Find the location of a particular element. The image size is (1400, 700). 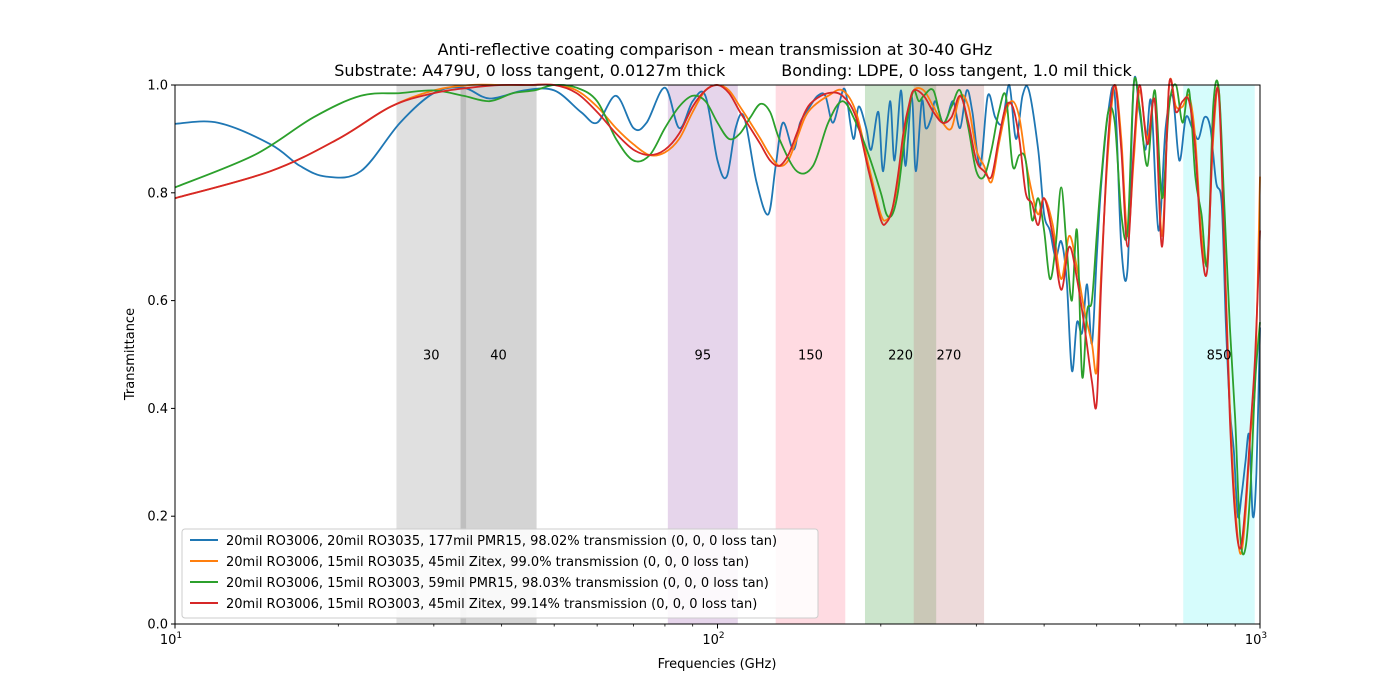

y-tick-label: 1.0 is located at coordinates (157, 86).